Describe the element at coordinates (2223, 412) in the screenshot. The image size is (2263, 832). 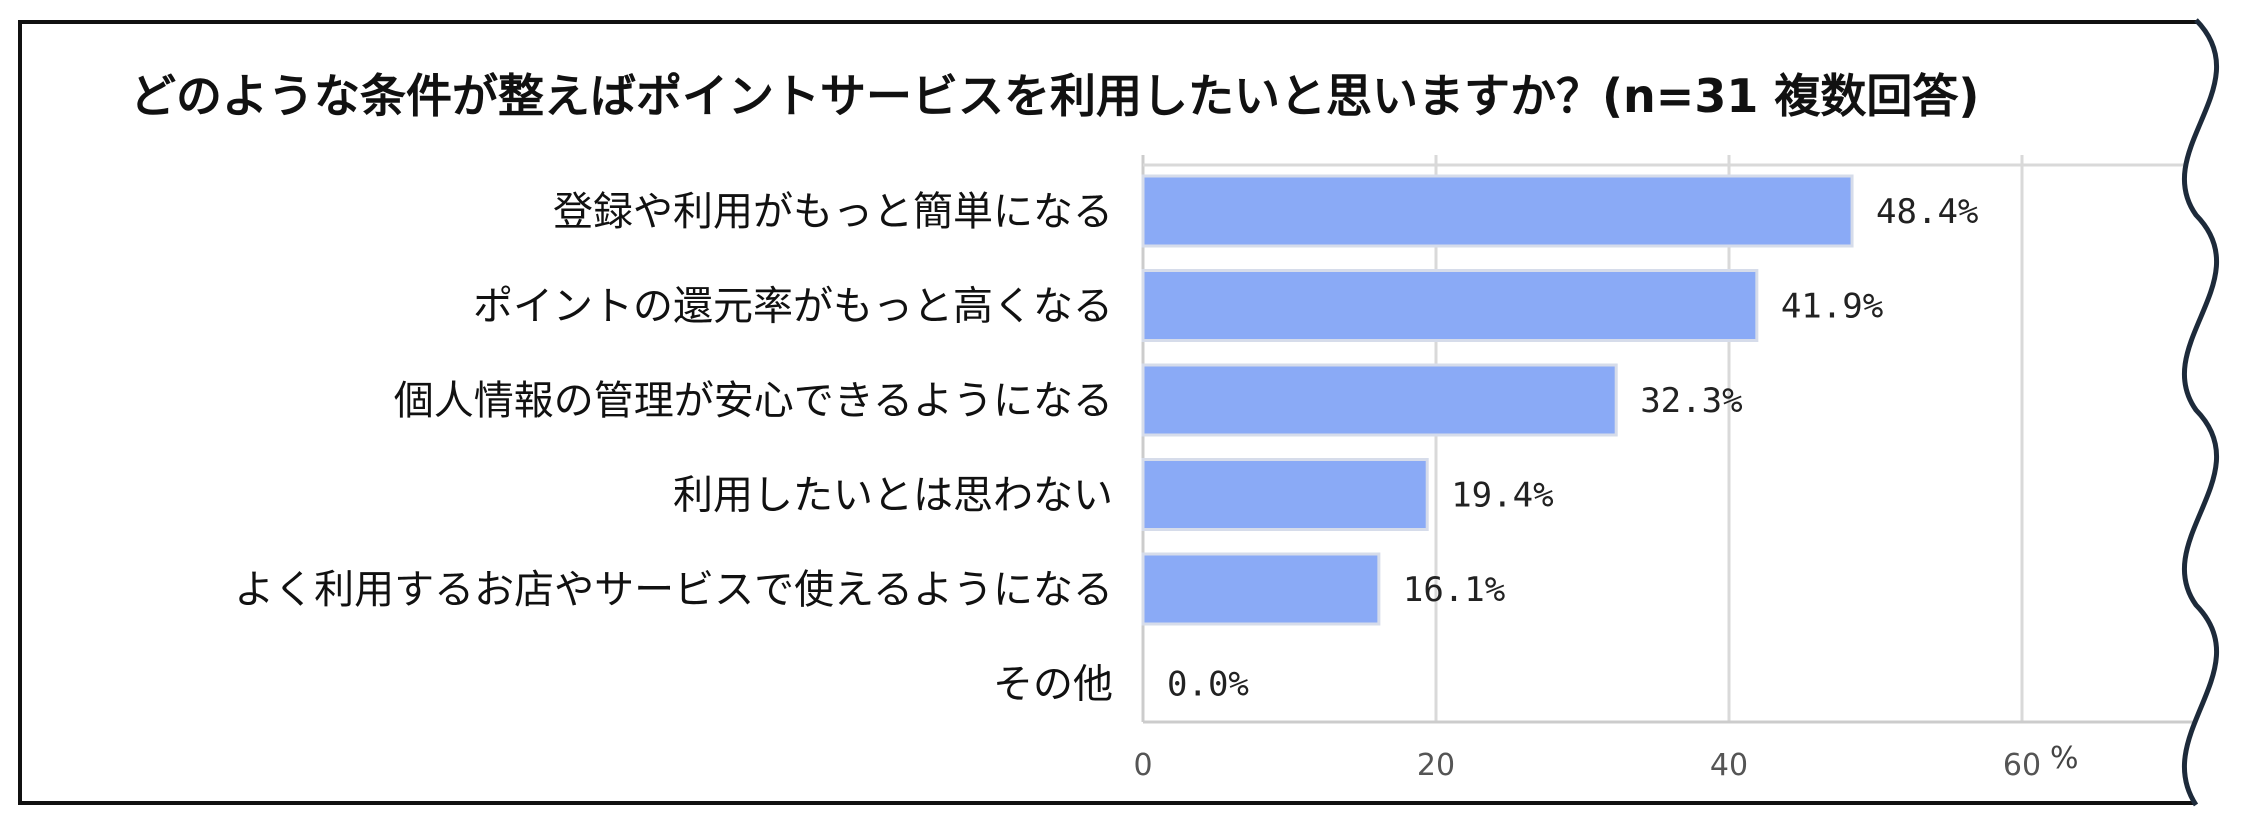
I see `wavy-cut-edge` at that location.